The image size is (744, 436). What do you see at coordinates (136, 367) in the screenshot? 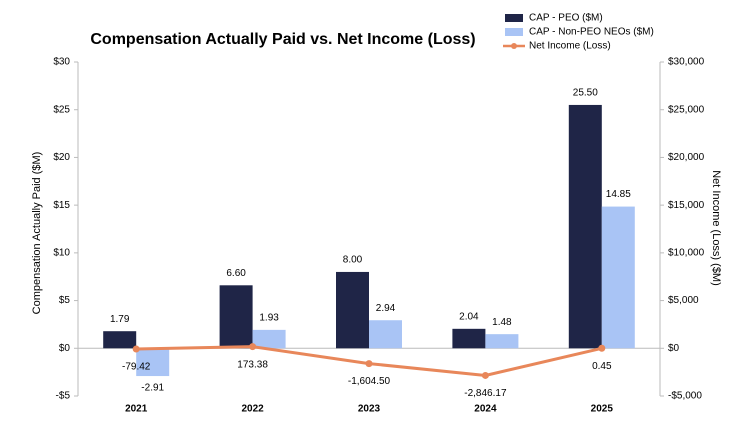
I see `data-label: -79.42` at bounding box center [136, 367].